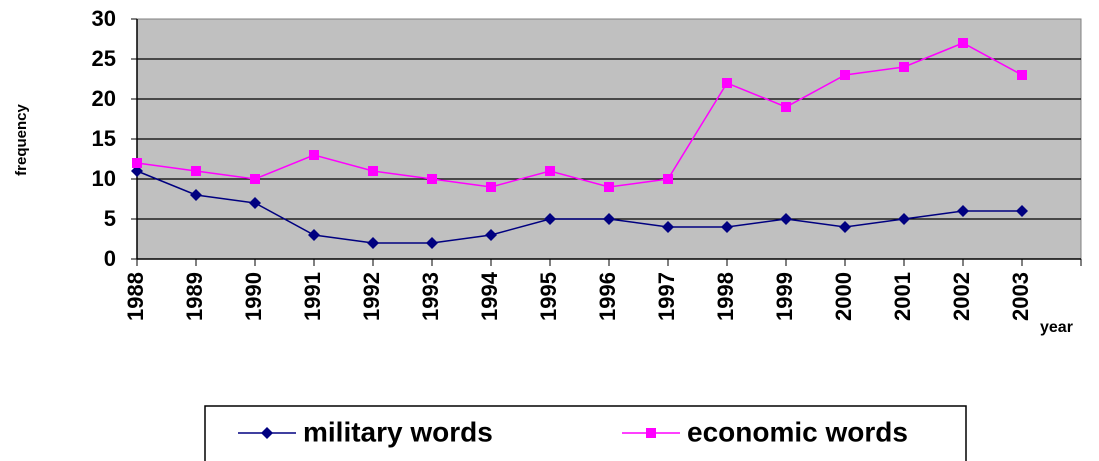 The width and height of the screenshot is (1099, 461). What do you see at coordinates (585, 433) in the screenshot?
I see `legend-box` at bounding box center [585, 433].